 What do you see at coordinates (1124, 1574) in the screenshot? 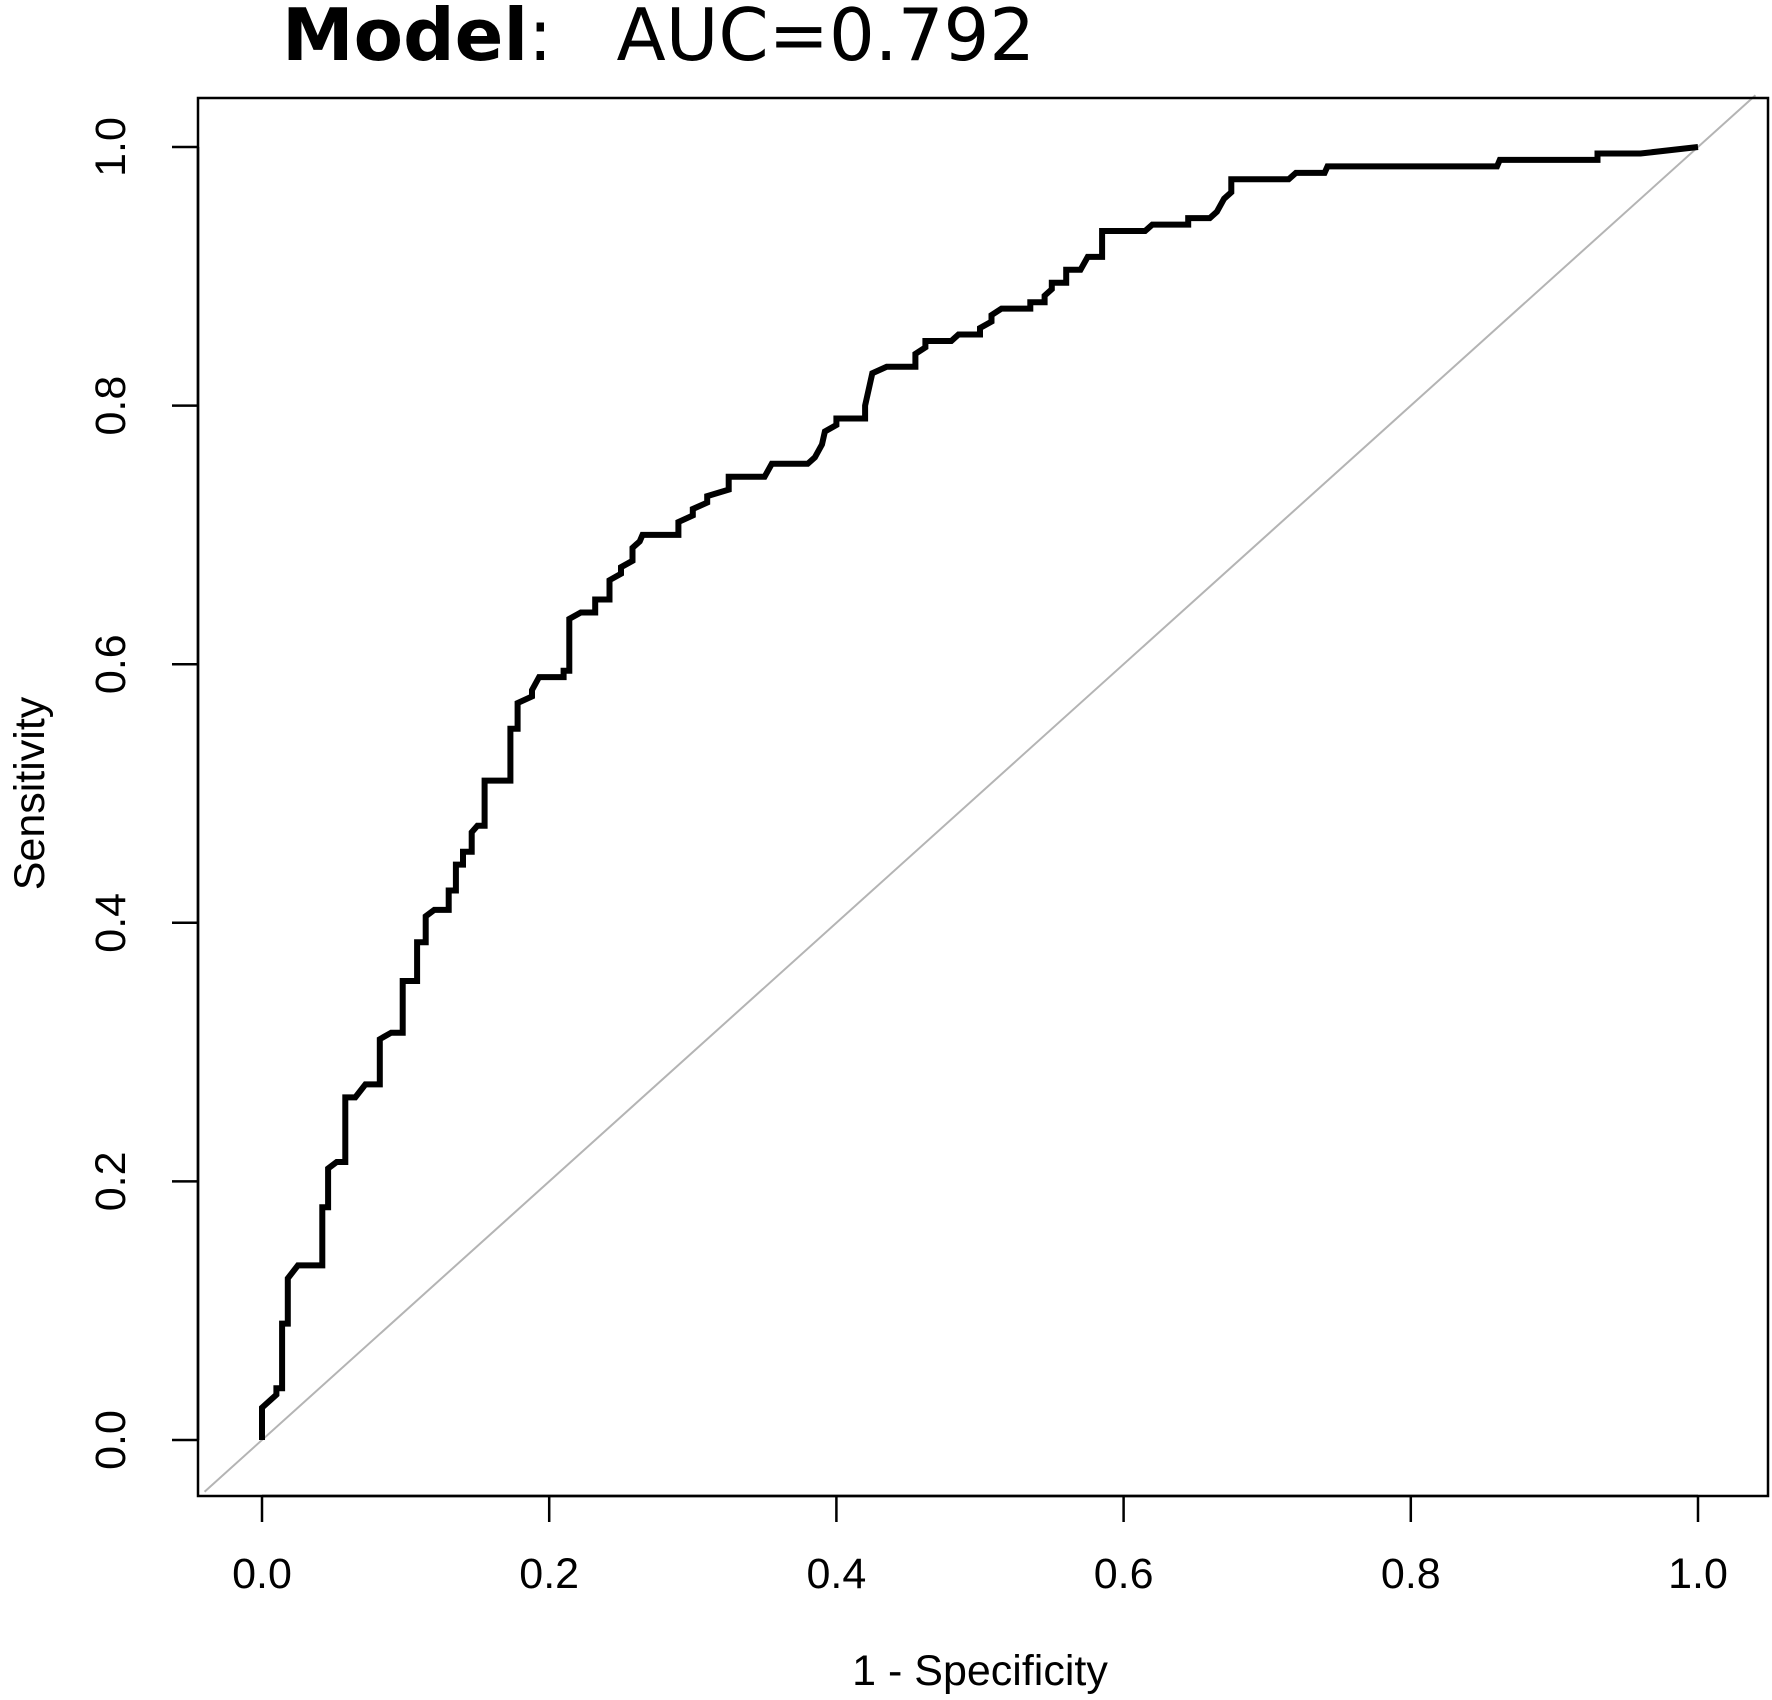
I see `x-tick-label: 0.6` at bounding box center [1124, 1574].